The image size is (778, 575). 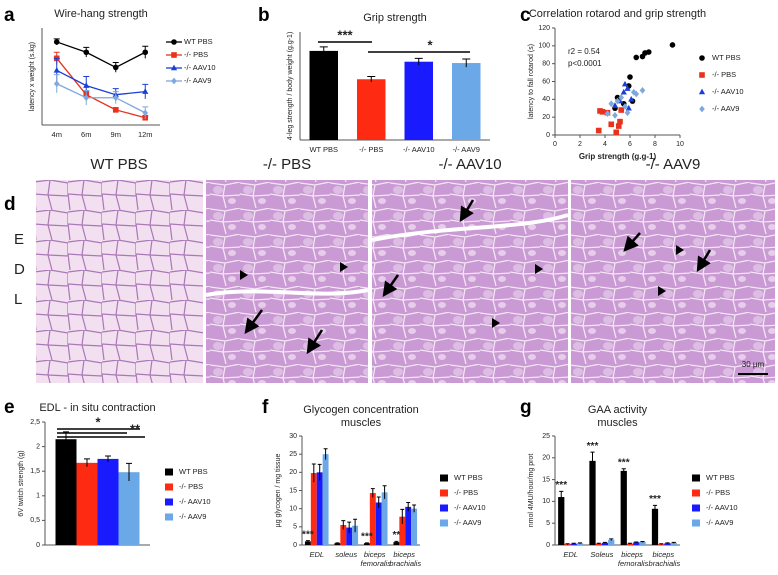 What do you see at coordinates (605, 144) in the screenshot?
I see `x-tick-label: 4` at bounding box center [605, 144].